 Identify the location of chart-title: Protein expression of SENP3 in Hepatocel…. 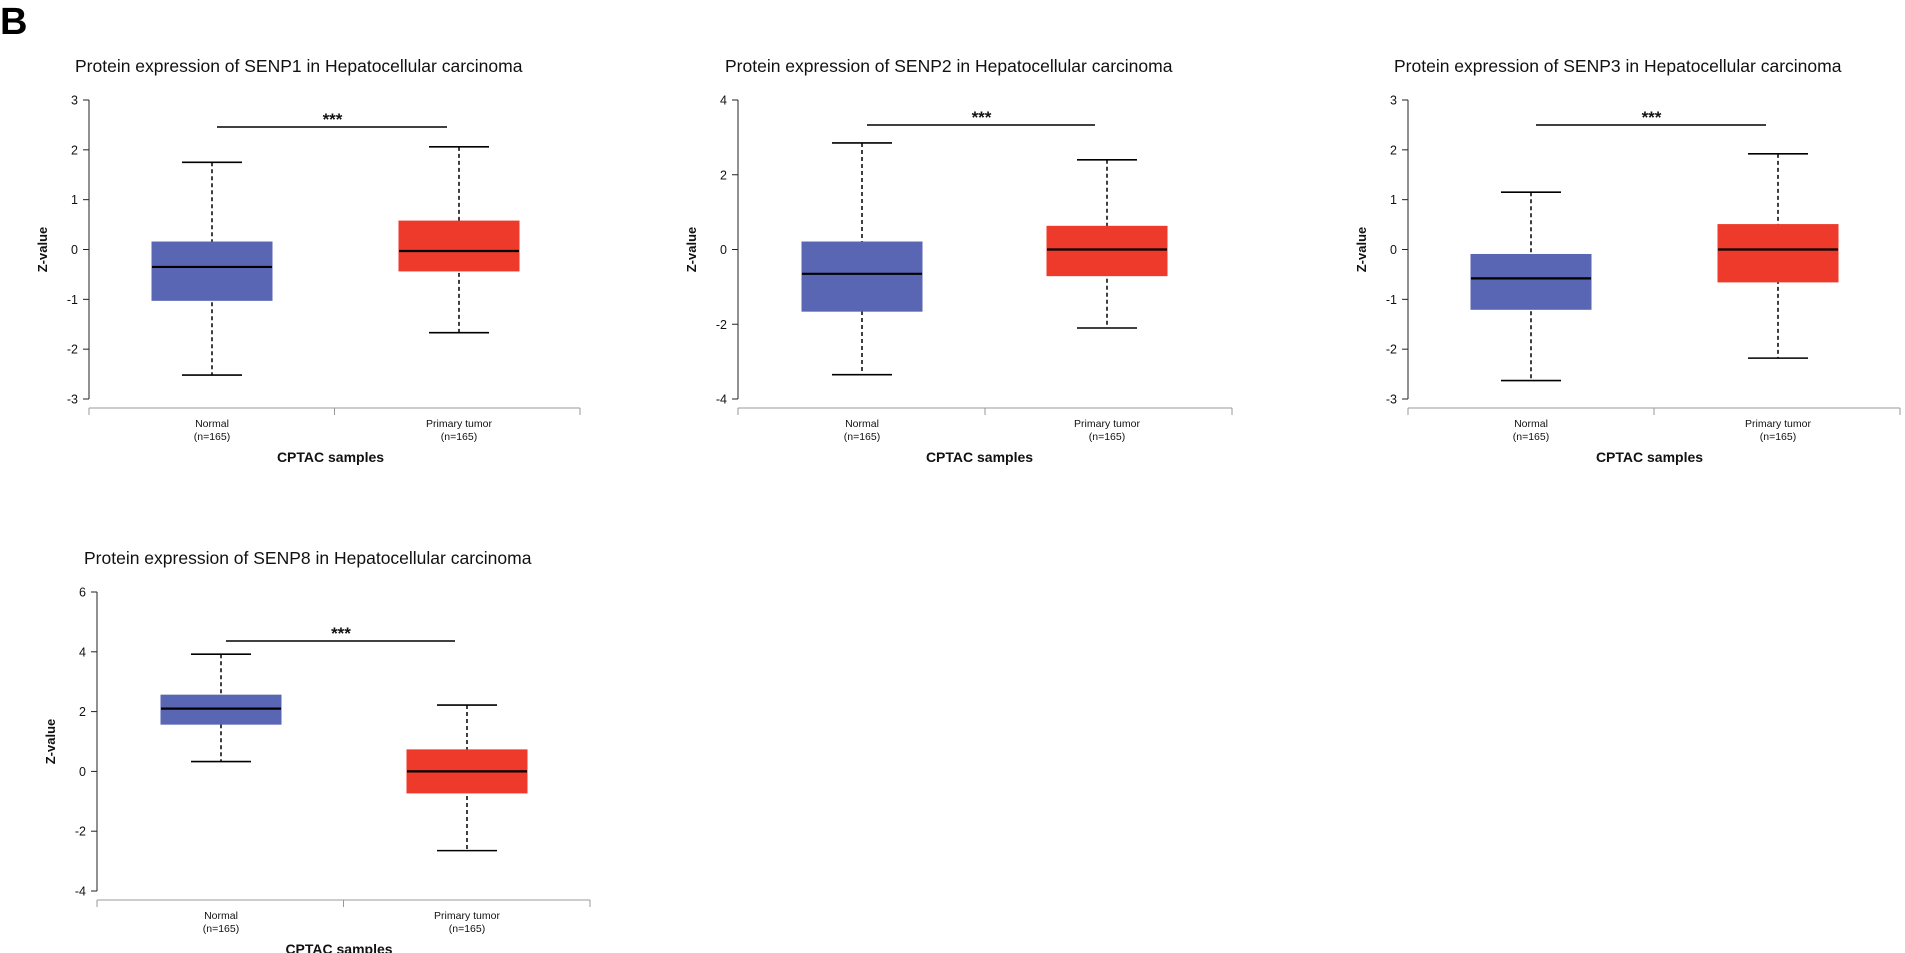
(1618, 66).